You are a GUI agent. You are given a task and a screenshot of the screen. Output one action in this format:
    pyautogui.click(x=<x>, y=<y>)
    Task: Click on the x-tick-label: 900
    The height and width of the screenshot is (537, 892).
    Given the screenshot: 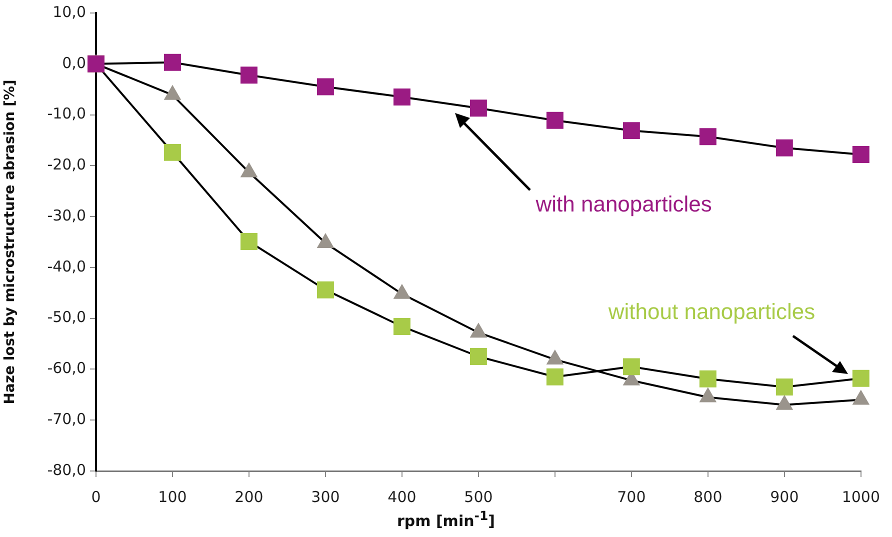 What is the action you would take?
    pyautogui.click(x=784, y=497)
    